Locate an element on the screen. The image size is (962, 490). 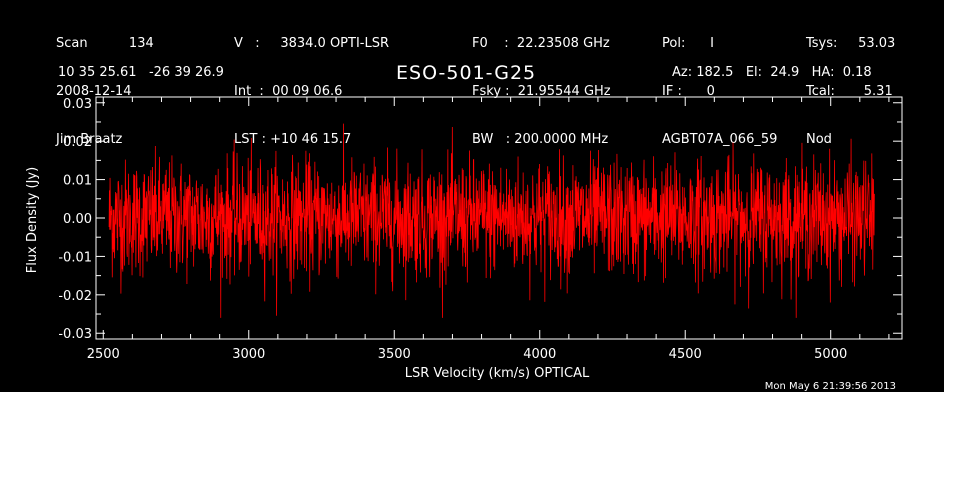
y-tick-label: -0.03 is located at coordinates (75, 334).